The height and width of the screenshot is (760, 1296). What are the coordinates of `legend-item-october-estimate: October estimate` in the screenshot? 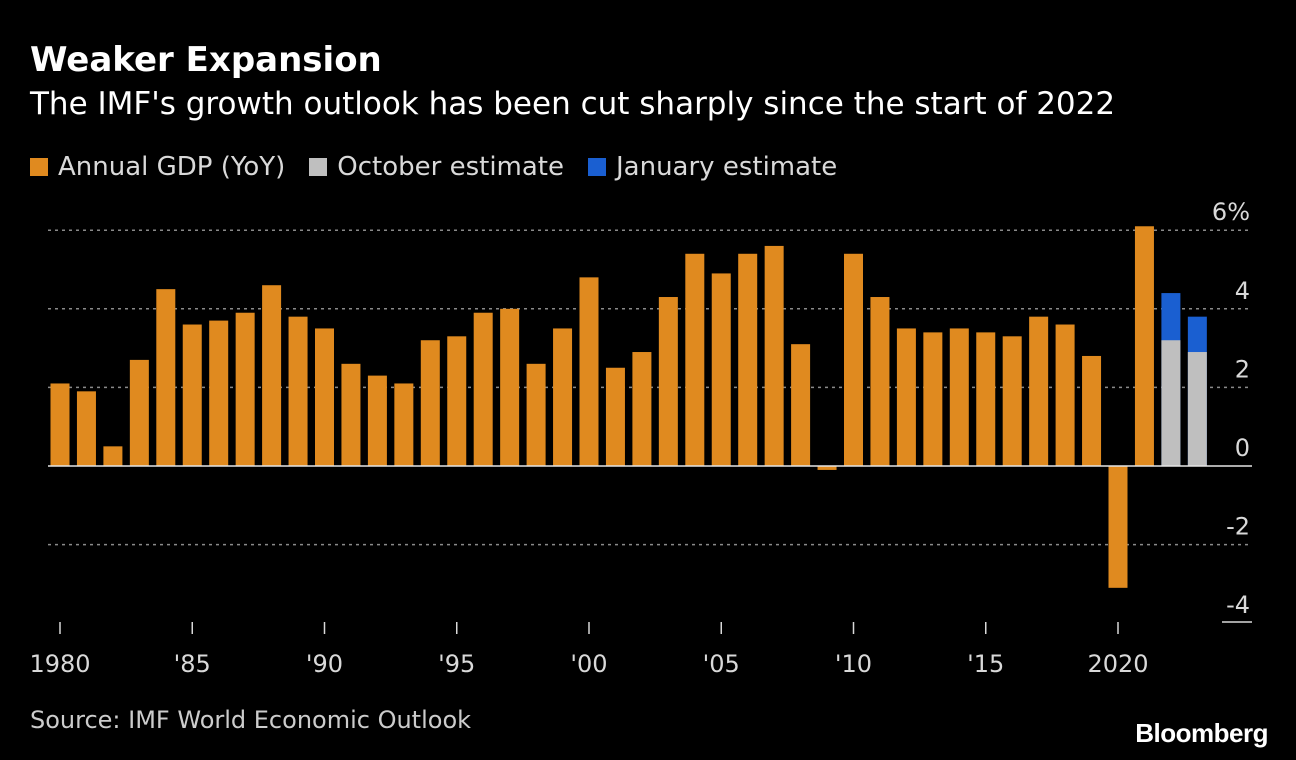 It's located at (436, 167).